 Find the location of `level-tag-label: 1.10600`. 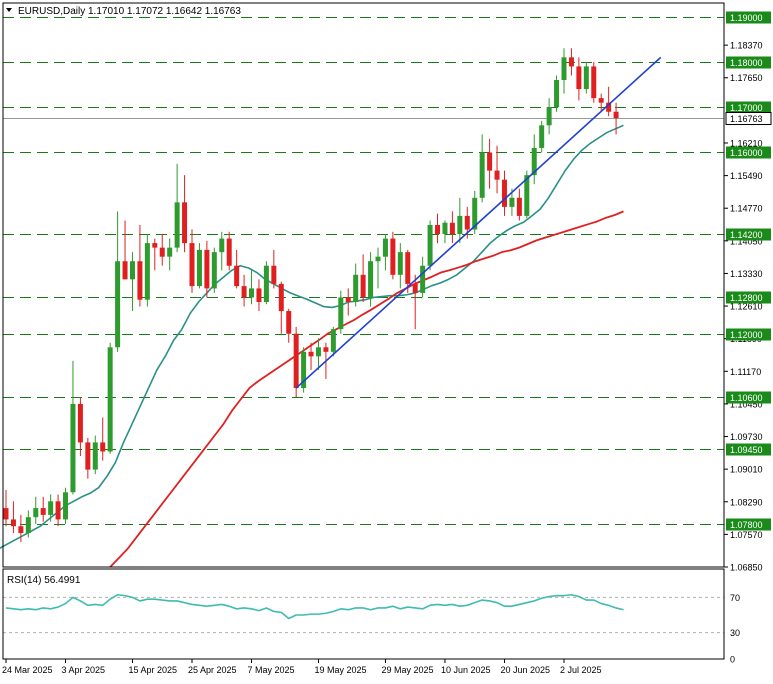

level-tag-label: 1.10600 is located at coordinates (746, 398).